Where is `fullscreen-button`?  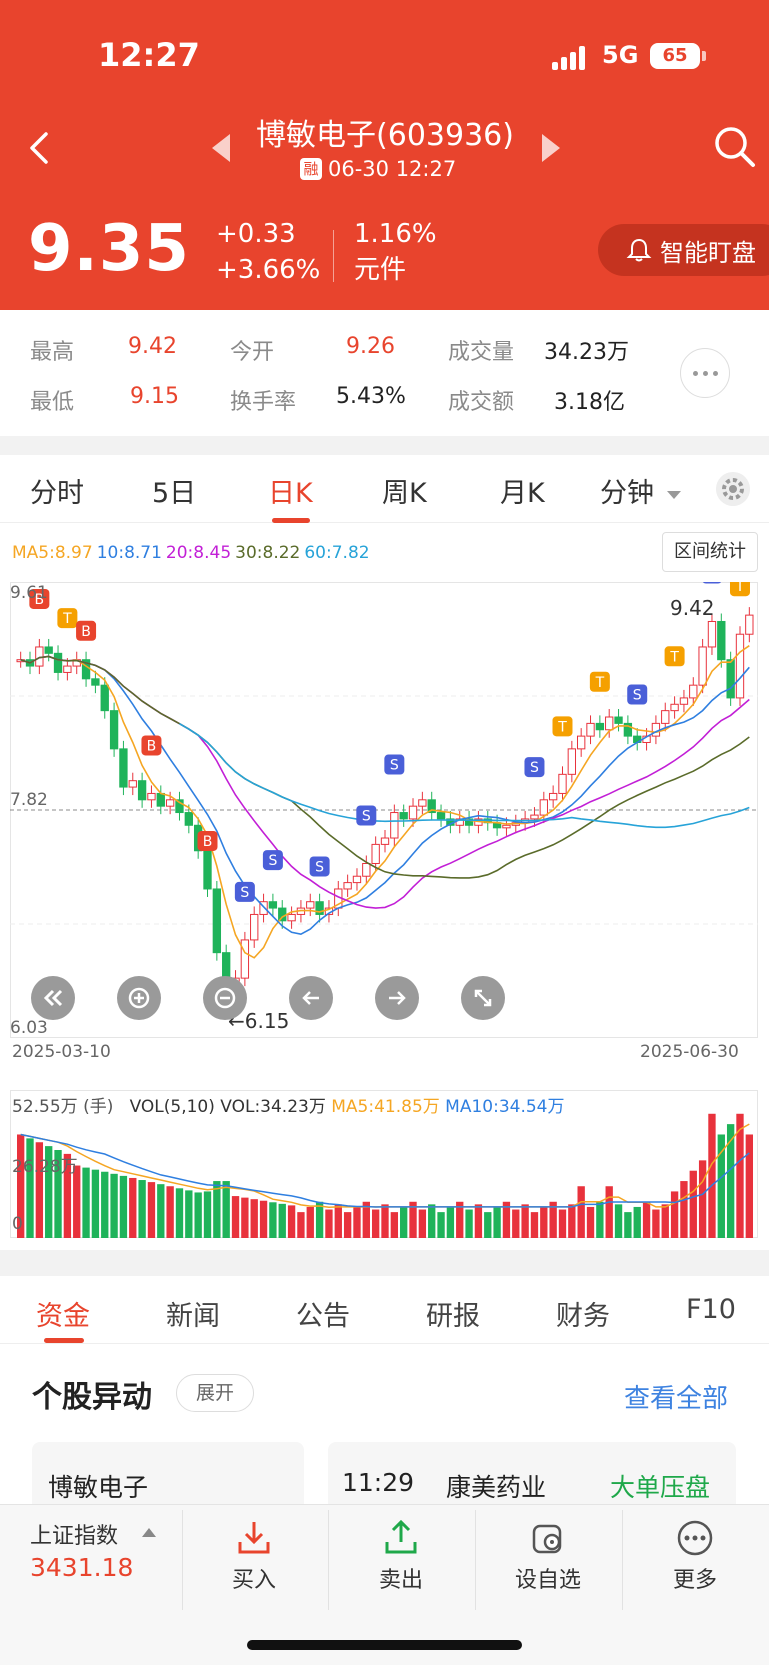 fullscreen-button is located at coordinates (483, 998).